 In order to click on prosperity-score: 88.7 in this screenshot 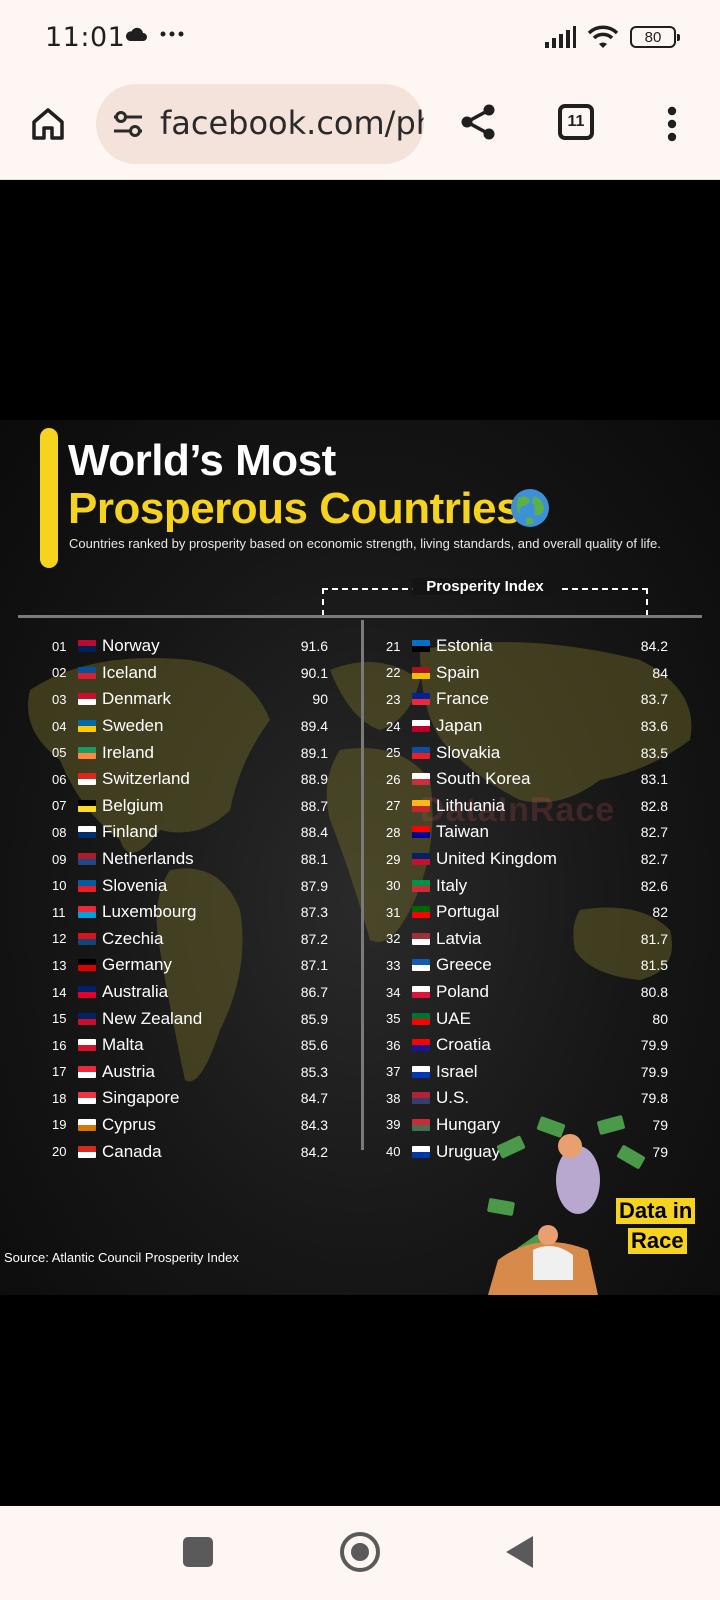, I will do `click(314, 805)`.